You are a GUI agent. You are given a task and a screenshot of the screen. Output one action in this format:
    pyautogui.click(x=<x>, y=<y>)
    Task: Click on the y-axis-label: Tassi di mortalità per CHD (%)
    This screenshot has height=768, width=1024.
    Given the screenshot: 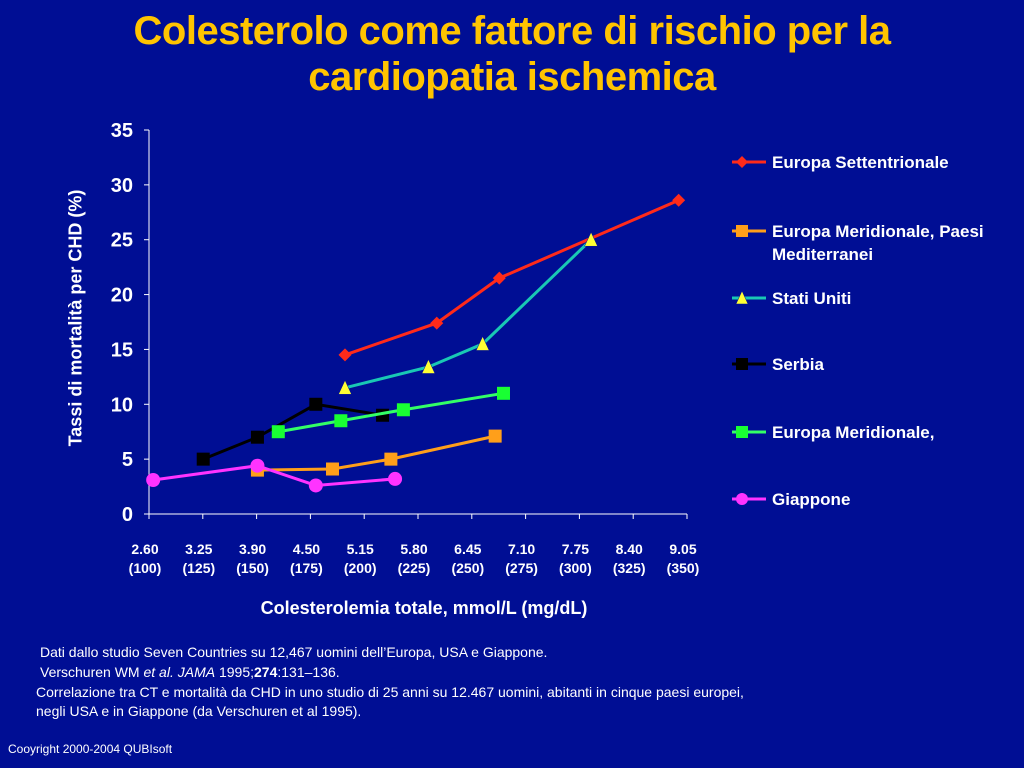 What is the action you would take?
    pyautogui.click(x=75, y=318)
    